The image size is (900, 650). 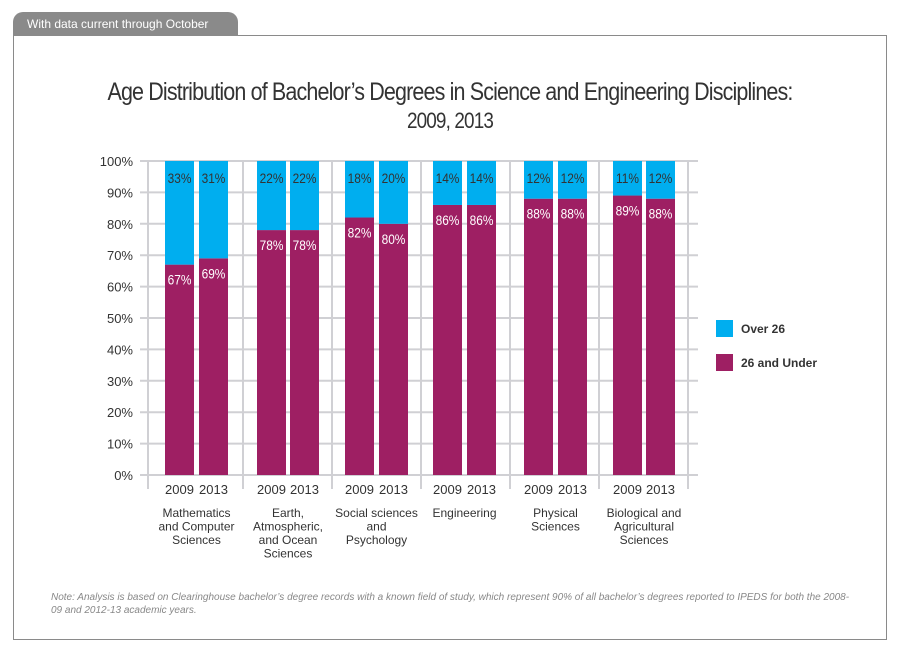 What do you see at coordinates (120, 349) in the screenshot?
I see `y-tick-label: 40%` at bounding box center [120, 349].